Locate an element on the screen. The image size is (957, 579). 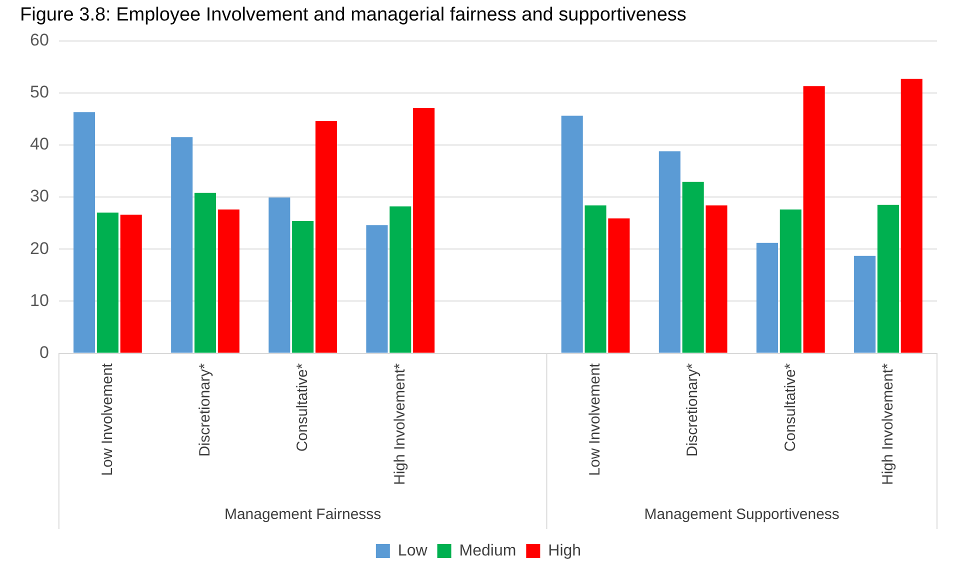
legend-label: Medium is located at coordinates (487, 551).